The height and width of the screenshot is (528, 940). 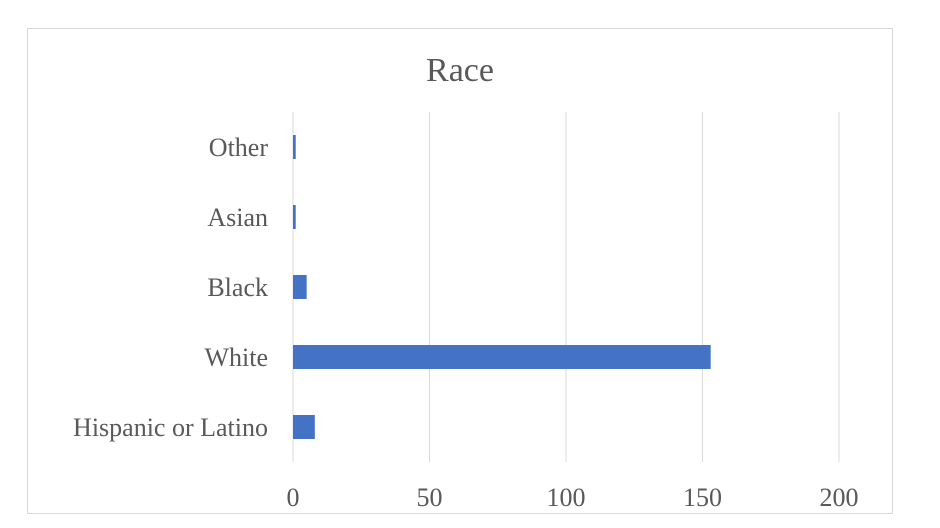 What do you see at coordinates (237, 217) in the screenshot?
I see `y-tick-label: Asian` at bounding box center [237, 217].